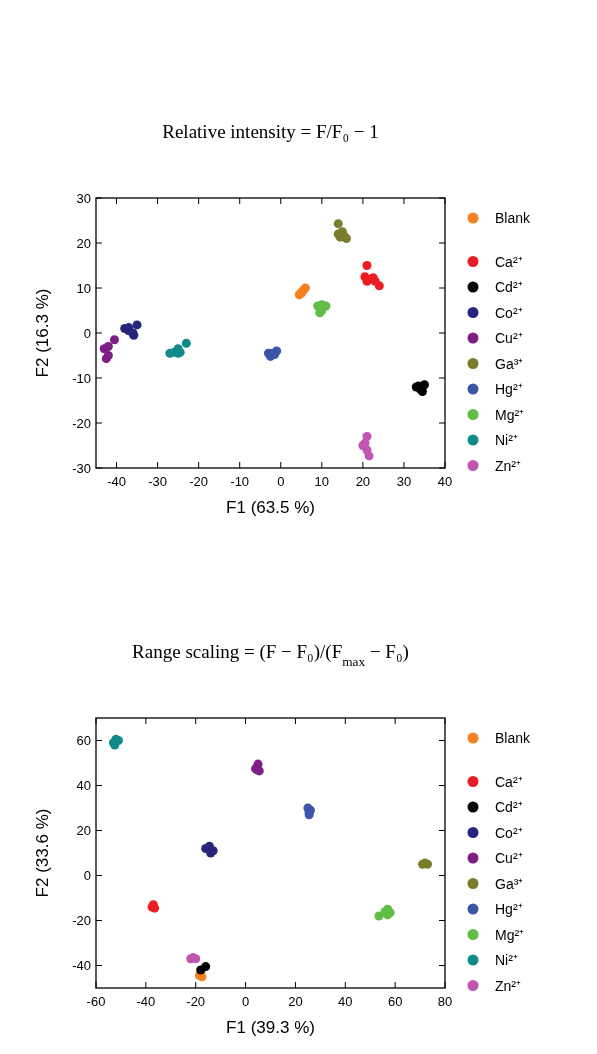 The width and height of the screenshot is (597, 1054). I want to click on chart-title: Range scaling = (F − F₀)/(F$_{max}$ − F₀), so click(270, 655).